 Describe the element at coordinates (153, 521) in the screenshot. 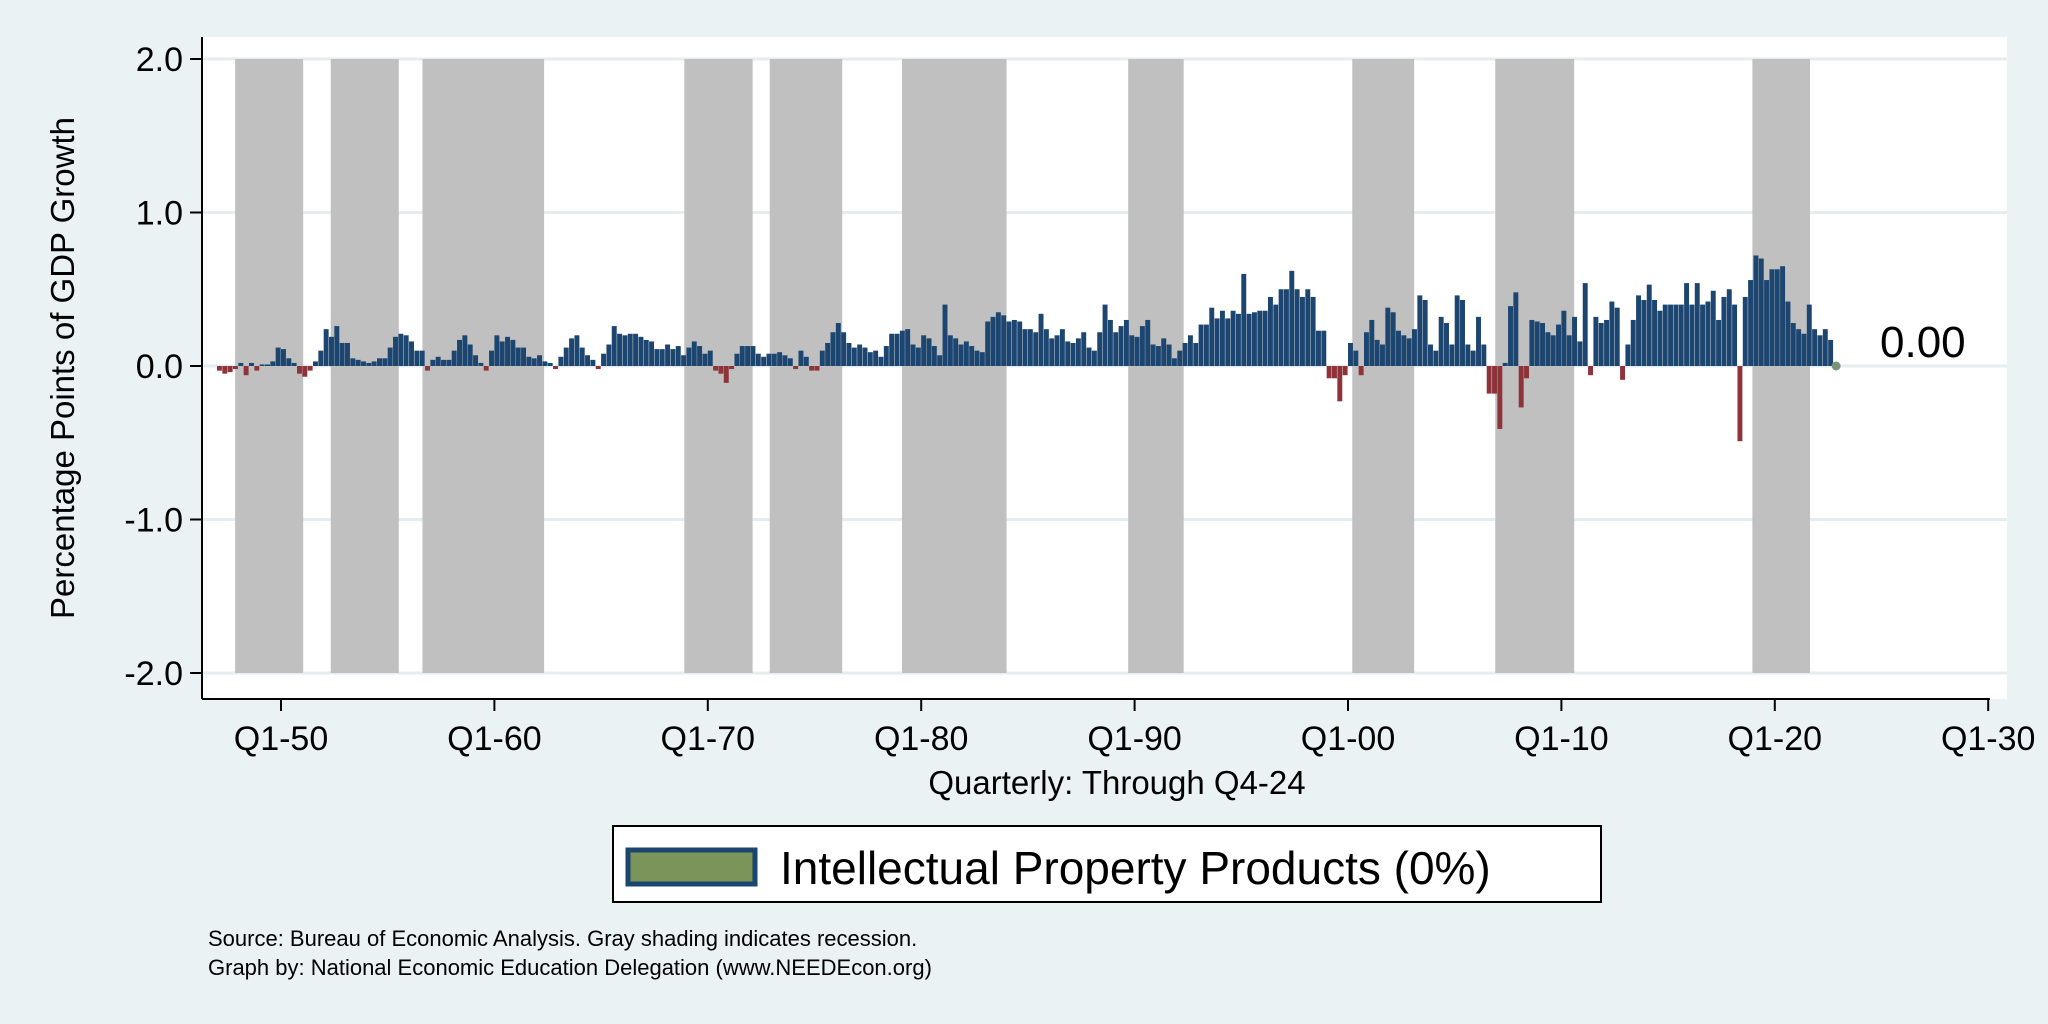

I see `y-tick-label: -1.0` at that location.